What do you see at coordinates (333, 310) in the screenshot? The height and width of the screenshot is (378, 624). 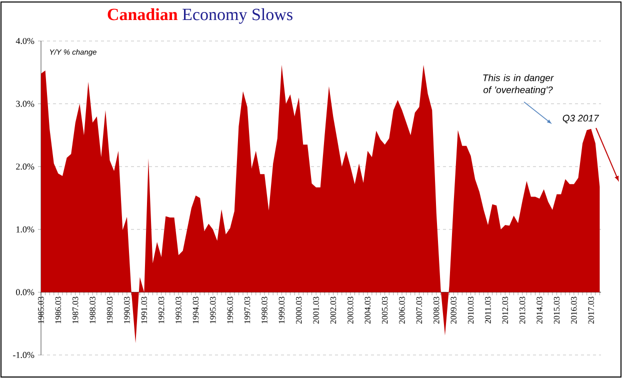 I see `x-tick-label: 2002.03` at bounding box center [333, 310].